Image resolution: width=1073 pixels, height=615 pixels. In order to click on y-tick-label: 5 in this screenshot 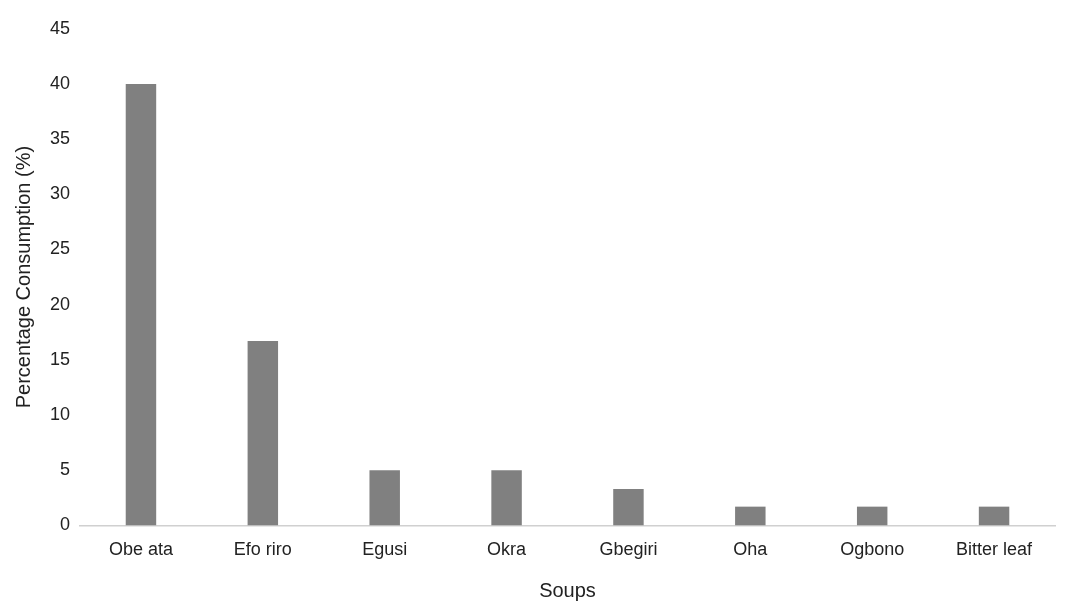, I will do `click(65, 469)`.